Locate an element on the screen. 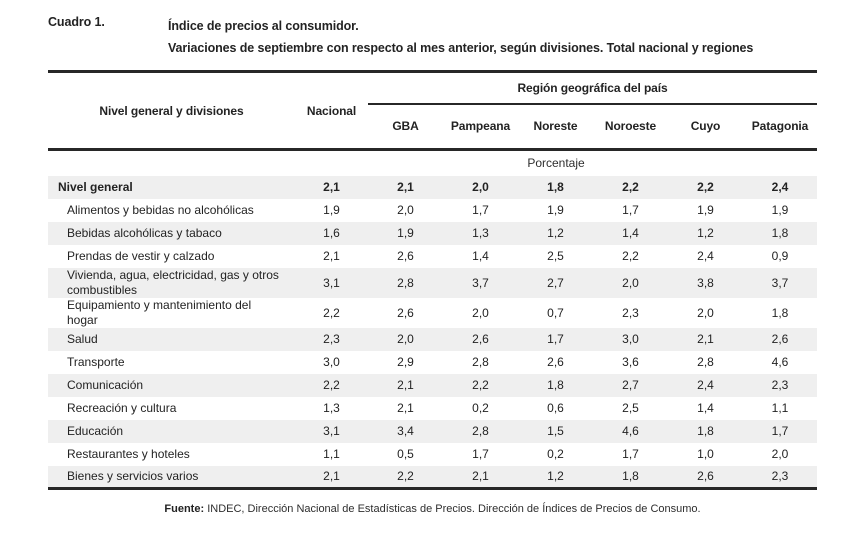 The height and width of the screenshot is (538, 862). value-cell: 3,1 is located at coordinates (331, 282).